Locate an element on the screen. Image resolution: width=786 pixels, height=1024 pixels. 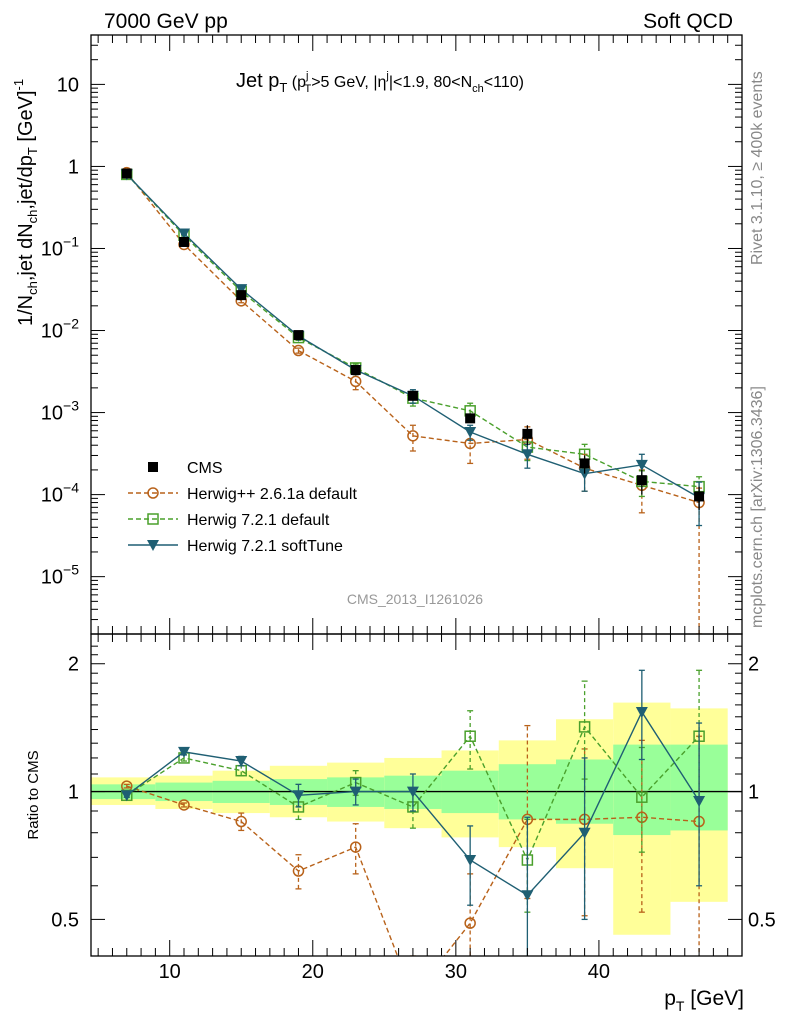
main-y-tick-label: 10⁻³ is located at coordinates (60, 411).